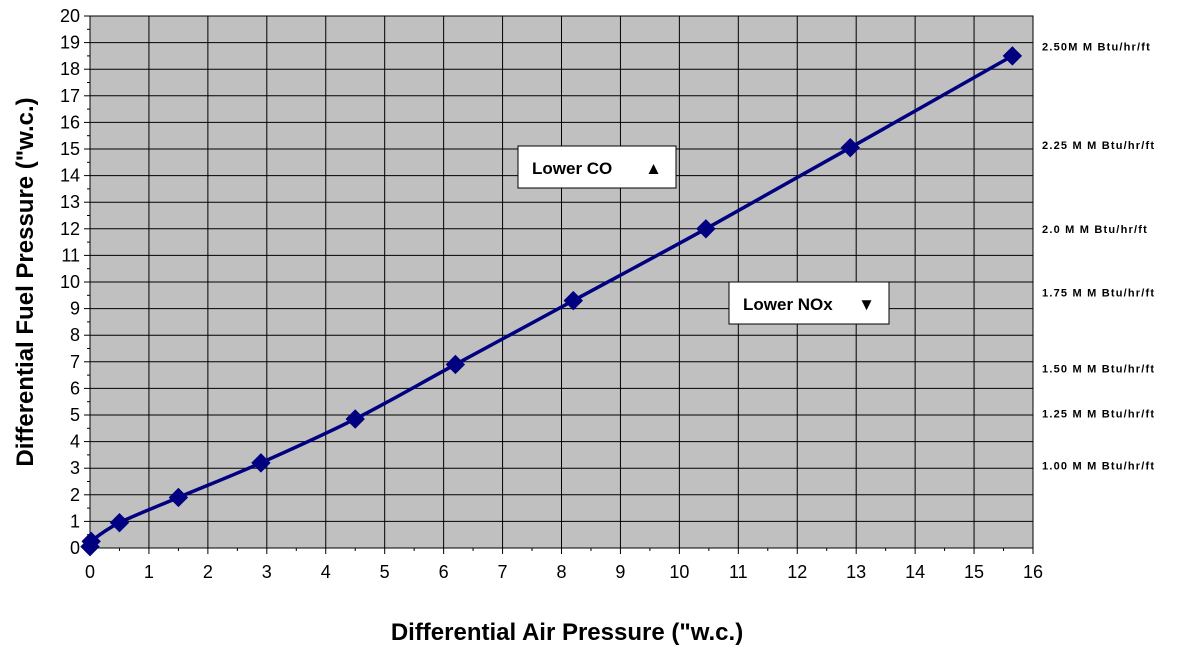 The width and height of the screenshot is (1188, 648). I want to click on annotations: Lower CO ▲ Lower NOx ▼, so click(703, 235).